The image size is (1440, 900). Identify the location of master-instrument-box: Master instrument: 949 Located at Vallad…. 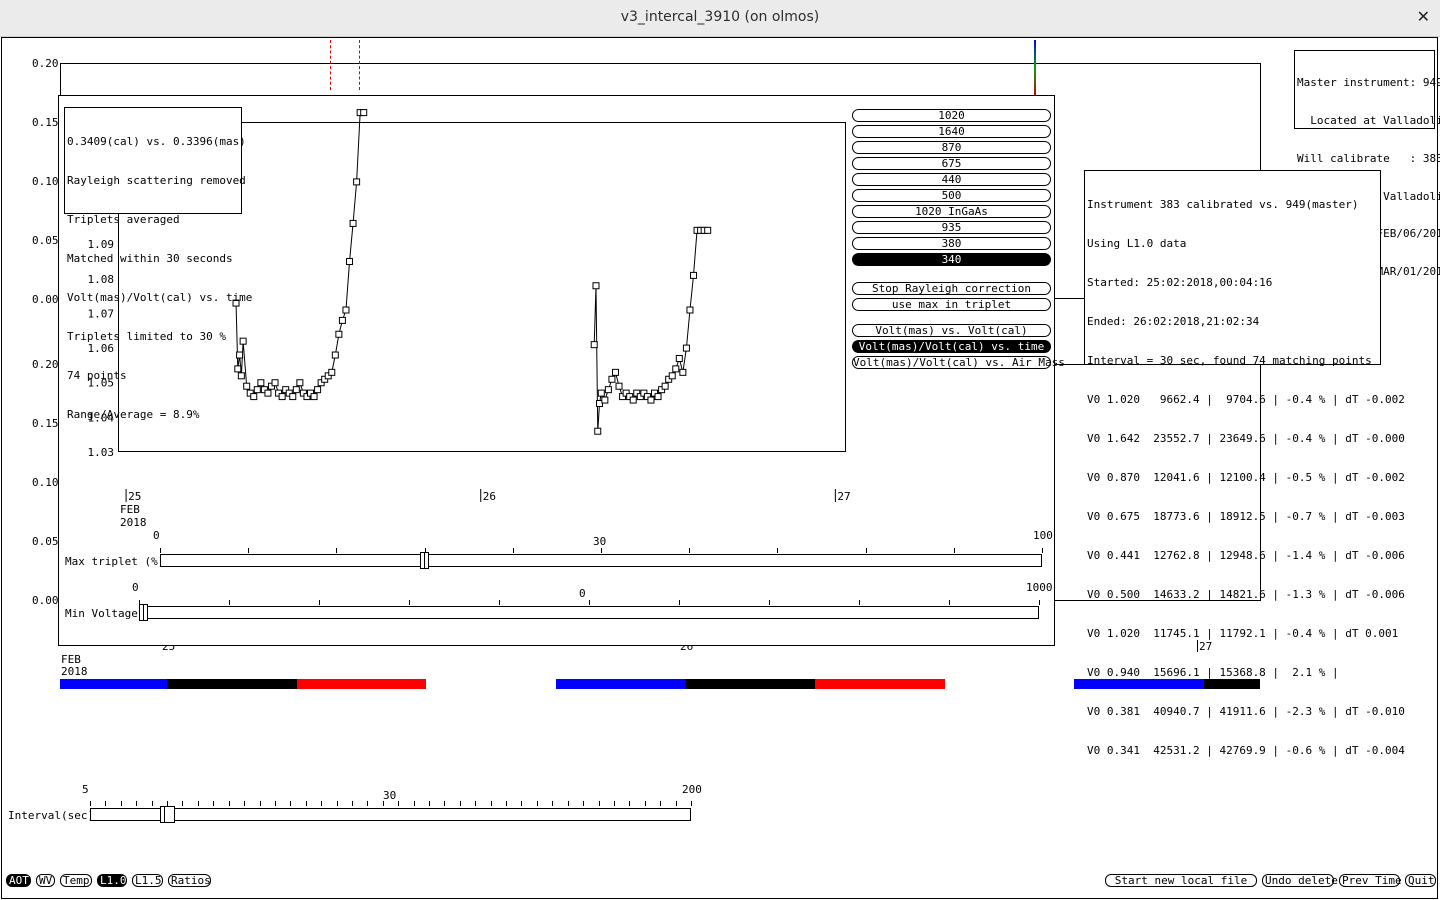
(1367, 164).